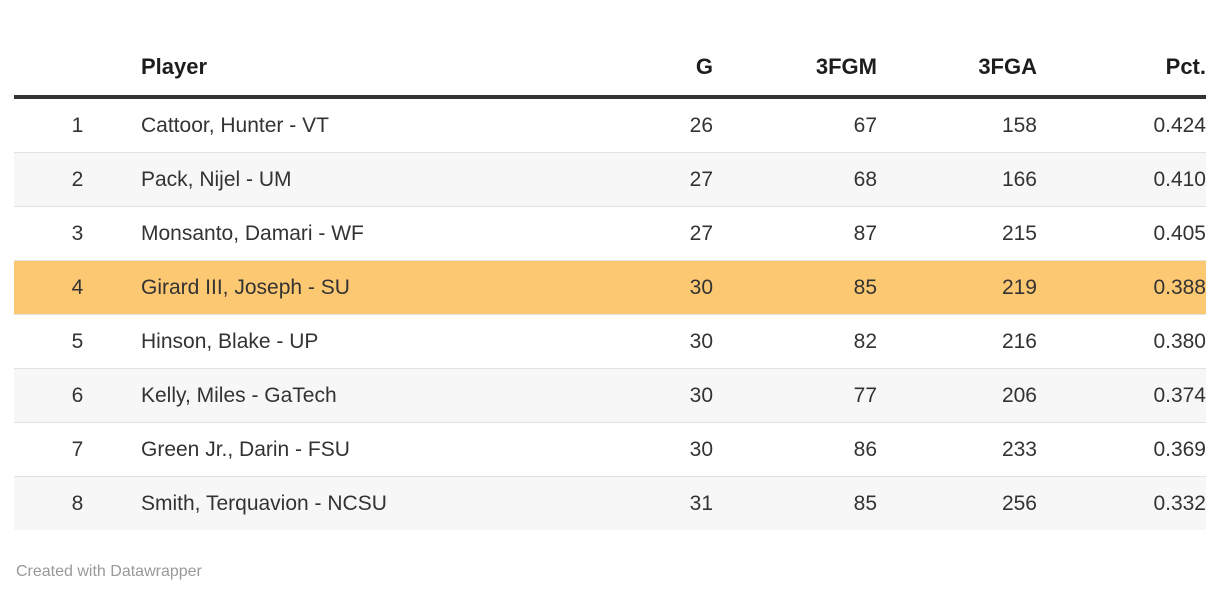  Describe the element at coordinates (235, 125) in the screenshot. I see `player-cell: Cattoor, Hunter - VT` at that location.